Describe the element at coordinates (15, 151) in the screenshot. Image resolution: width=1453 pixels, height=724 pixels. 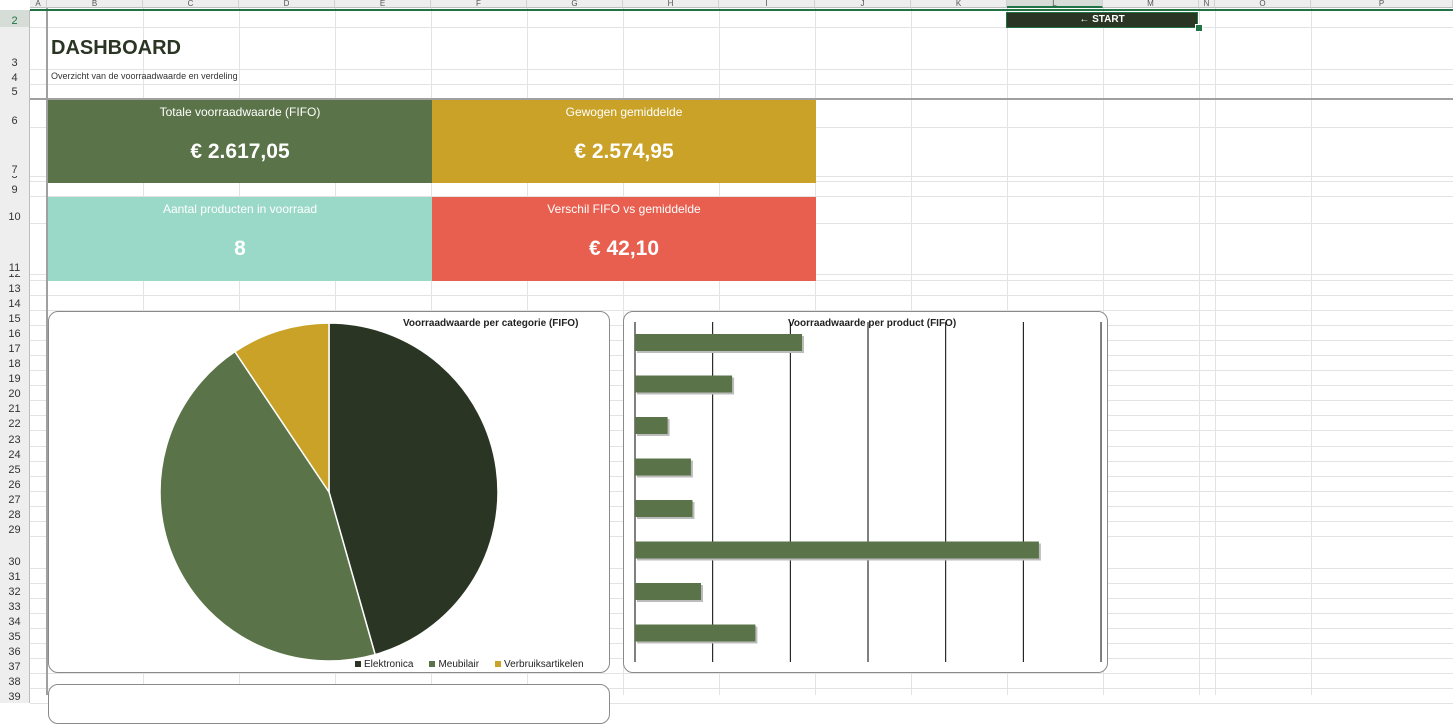
I see `row-header-7: 7` at that location.